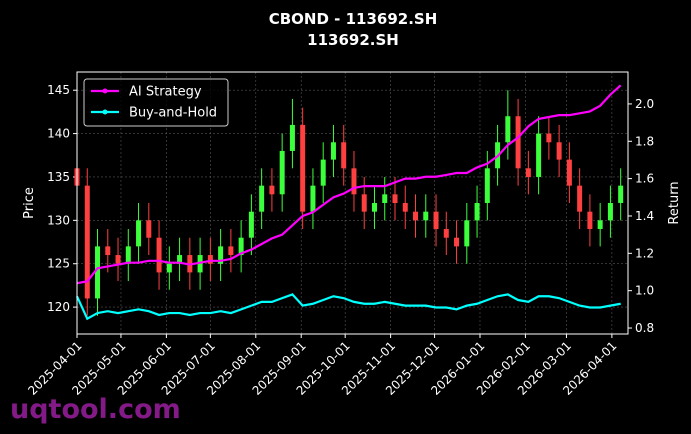 The height and width of the screenshot is (434, 691). Describe the element at coordinates (644, 216) in the screenshot. I see `y2-tick-label: 1.4` at that location.